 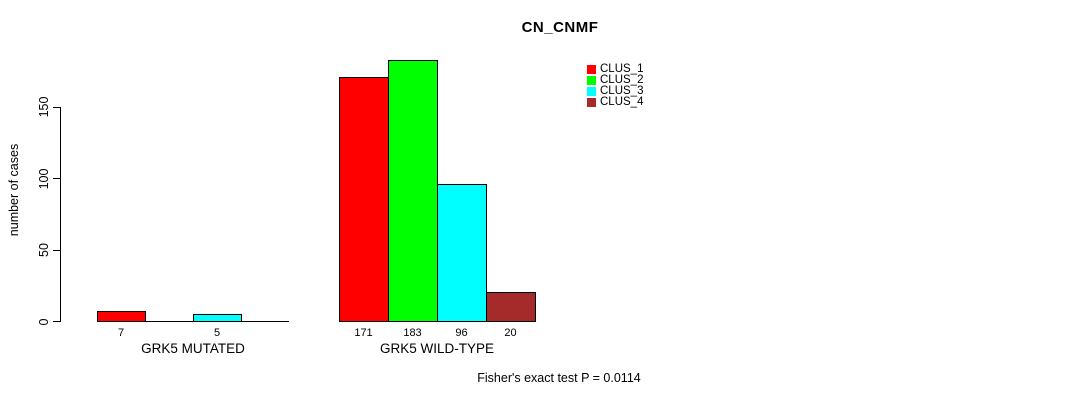 What do you see at coordinates (461, 333) in the screenshot?
I see `bar-value-label-CLUS_3-group-2: 96` at bounding box center [461, 333].